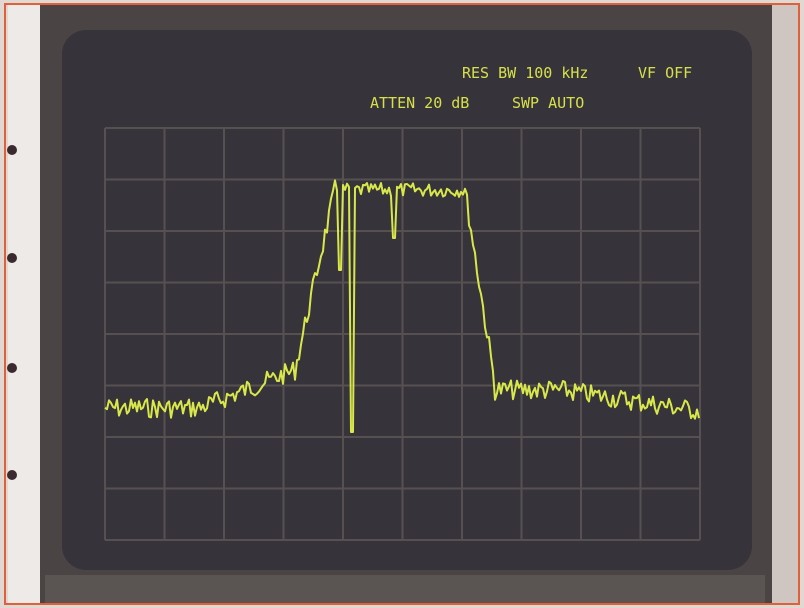 The height and width of the screenshot is (608, 804). Describe the element at coordinates (665, 73) in the screenshot. I see `header-text: VF OFF` at that location.